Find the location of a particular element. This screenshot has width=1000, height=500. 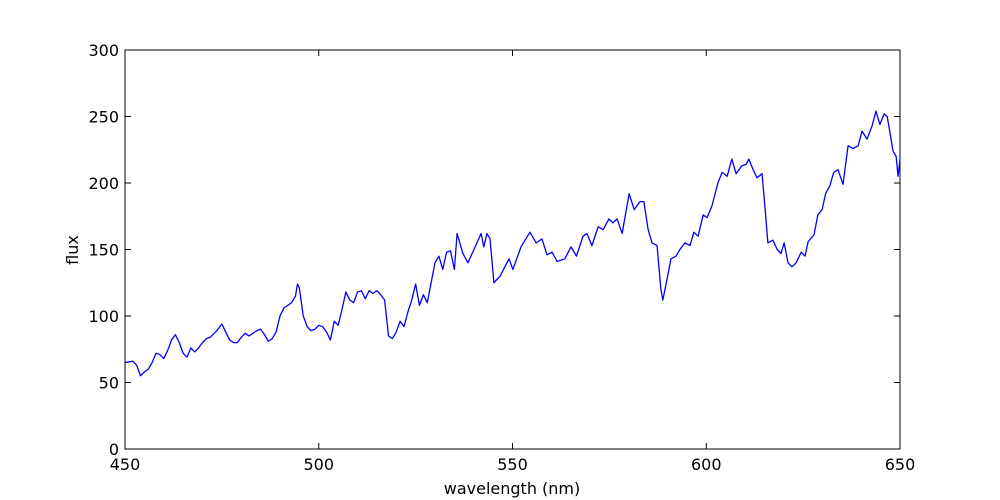

x-tick-label: 450 is located at coordinates (125, 464).